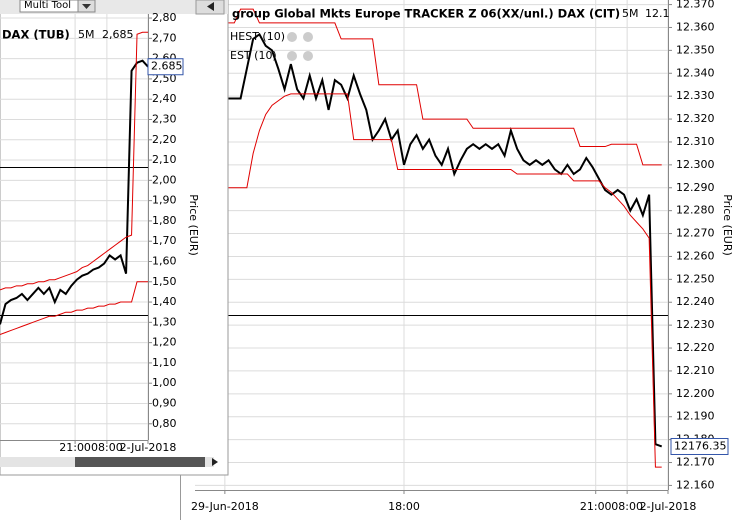 Image resolution: width=740 pixels, height=520 pixels. I want to click on y-tick-label: 12.230, so click(695, 324).